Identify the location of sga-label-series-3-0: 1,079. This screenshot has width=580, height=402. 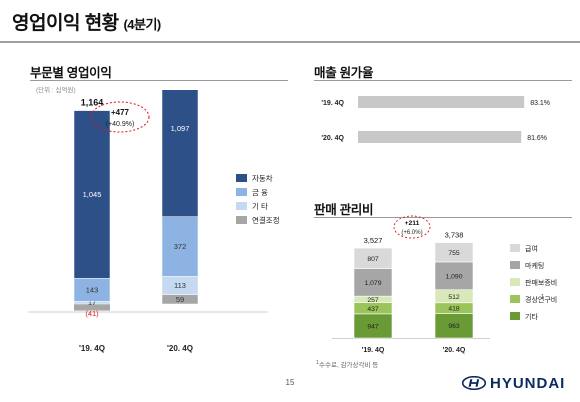
(372, 283).